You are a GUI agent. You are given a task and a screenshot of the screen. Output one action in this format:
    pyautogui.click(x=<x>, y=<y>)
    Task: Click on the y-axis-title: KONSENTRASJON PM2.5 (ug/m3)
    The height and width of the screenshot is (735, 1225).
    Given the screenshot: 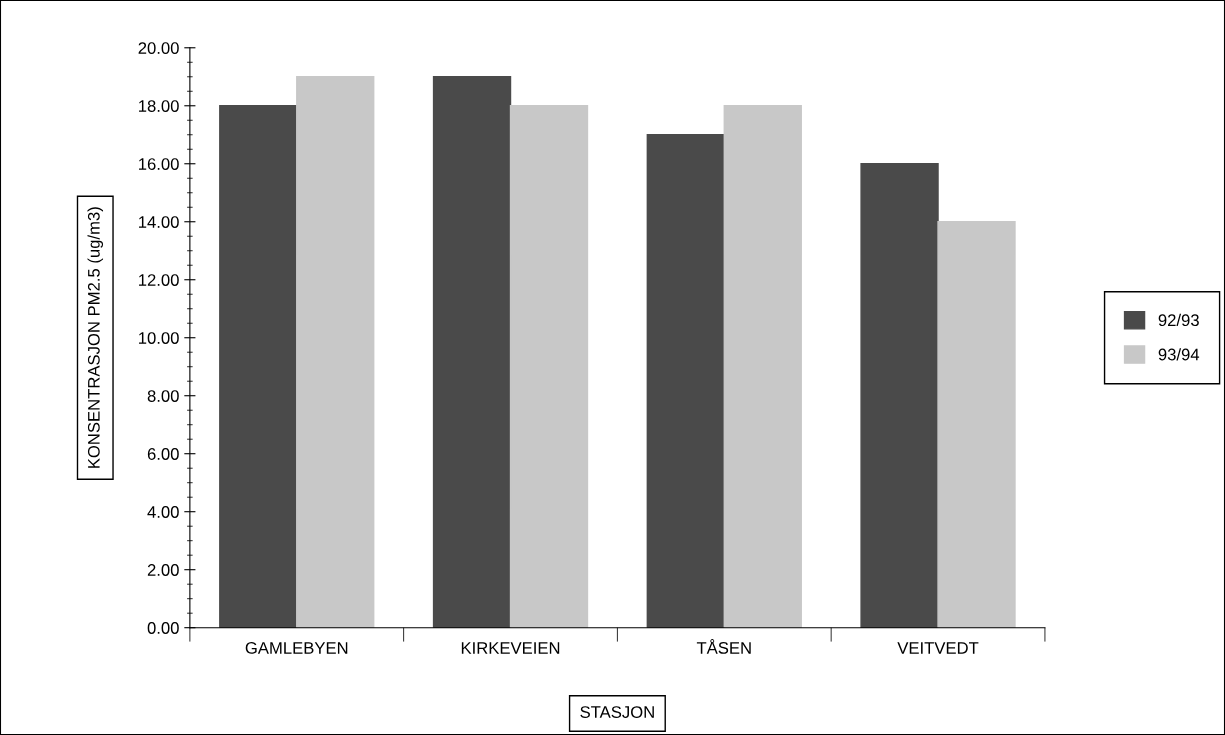 What is the action you would take?
    pyautogui.click(x=95, y=337)
    